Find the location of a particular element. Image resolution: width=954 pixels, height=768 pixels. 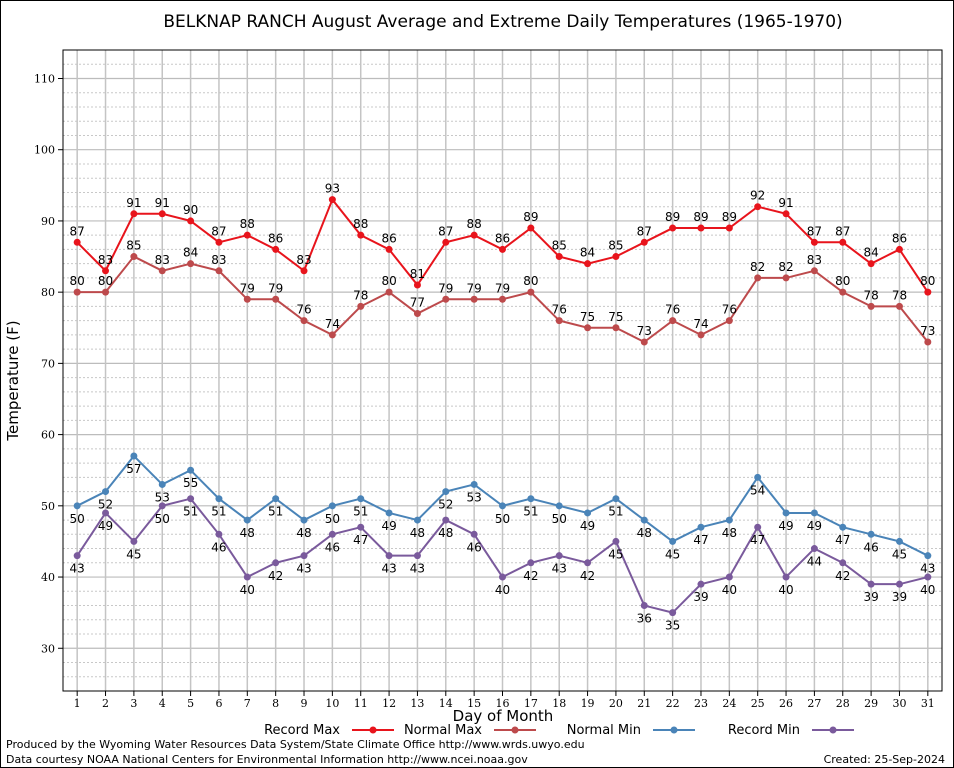

data-label: 86 is located at coordinates (502, 238).